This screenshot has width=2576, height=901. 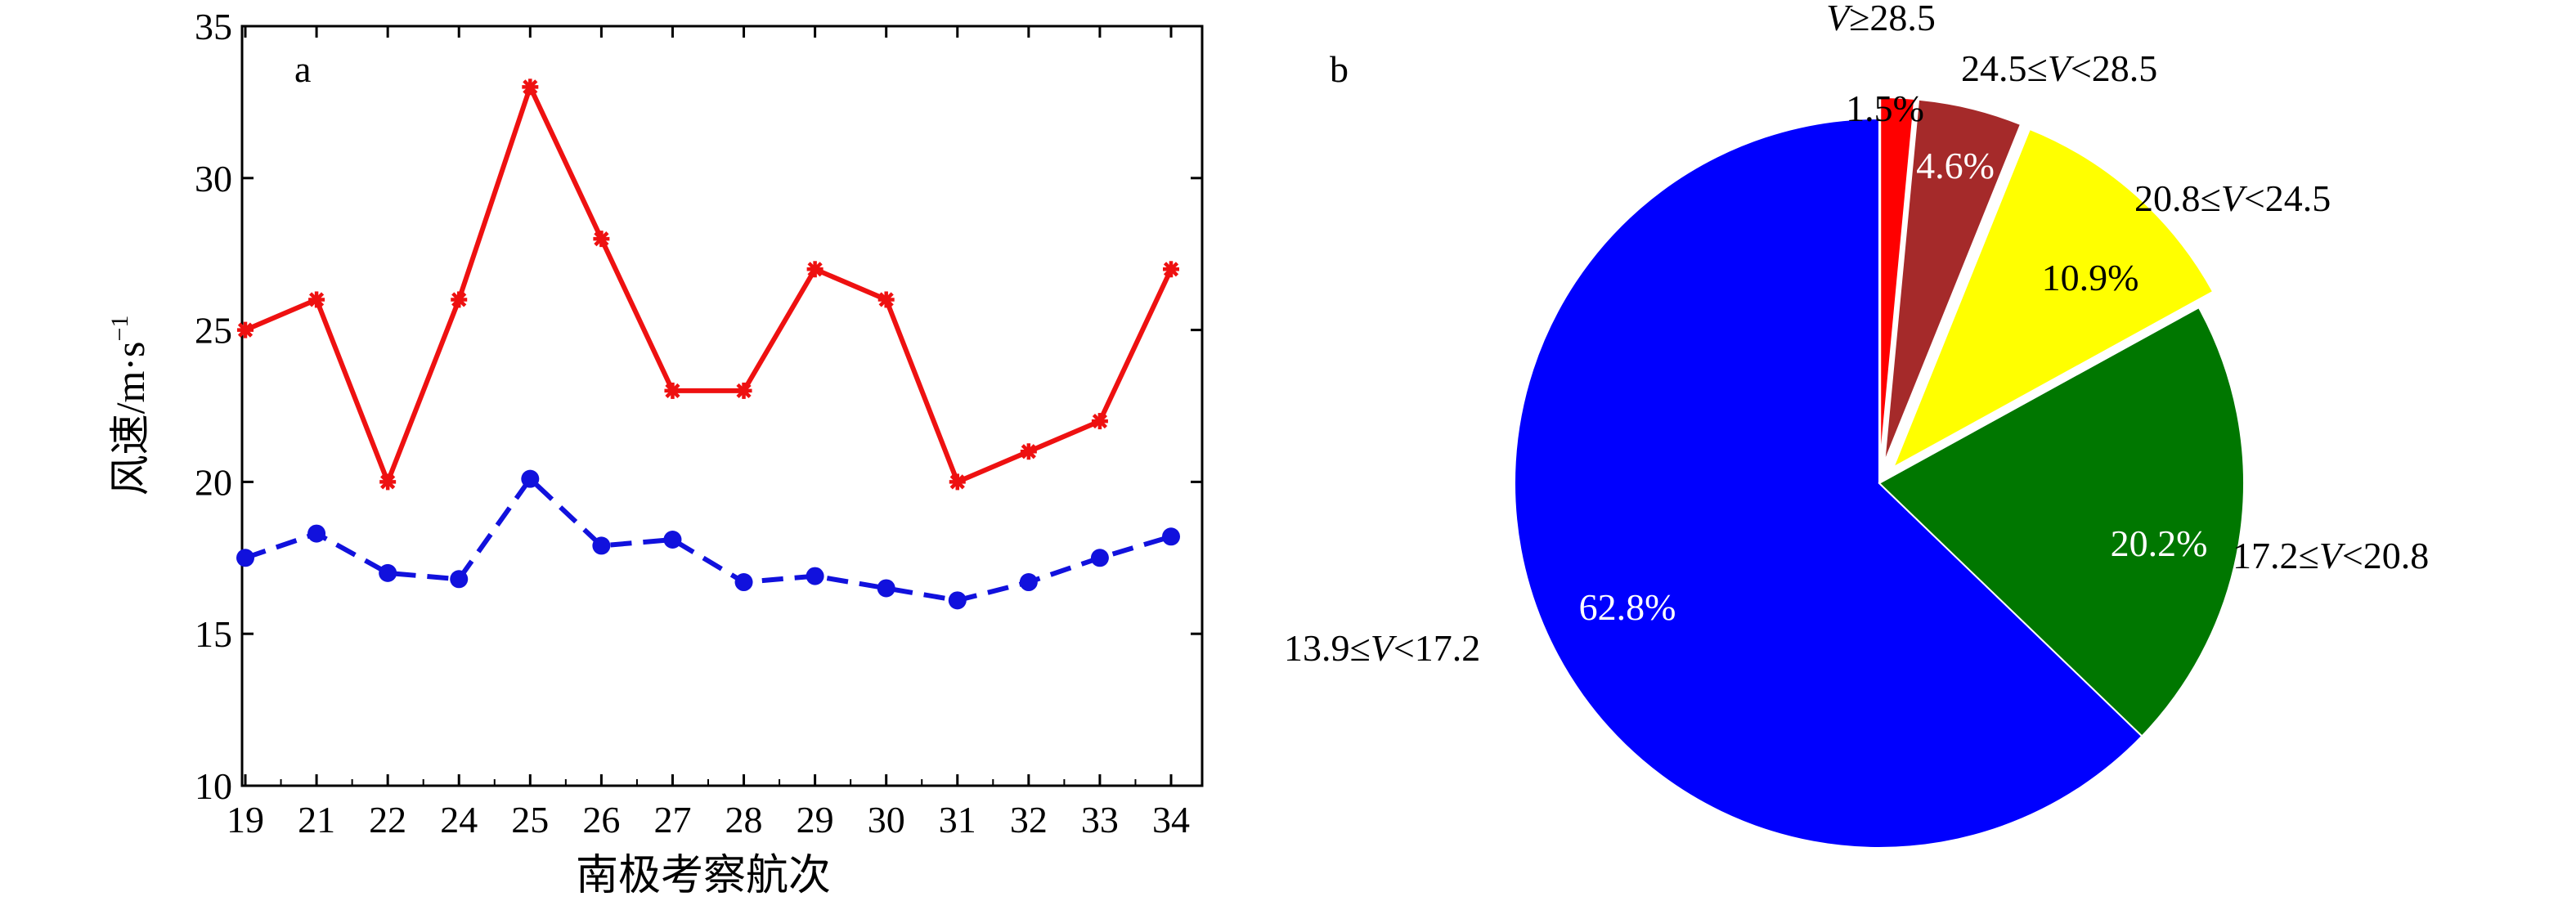 What do you see at coordinates (1029, 819) in the screenshot?
I see `x-tick-label: 32` at bounding box center [1029, 819].